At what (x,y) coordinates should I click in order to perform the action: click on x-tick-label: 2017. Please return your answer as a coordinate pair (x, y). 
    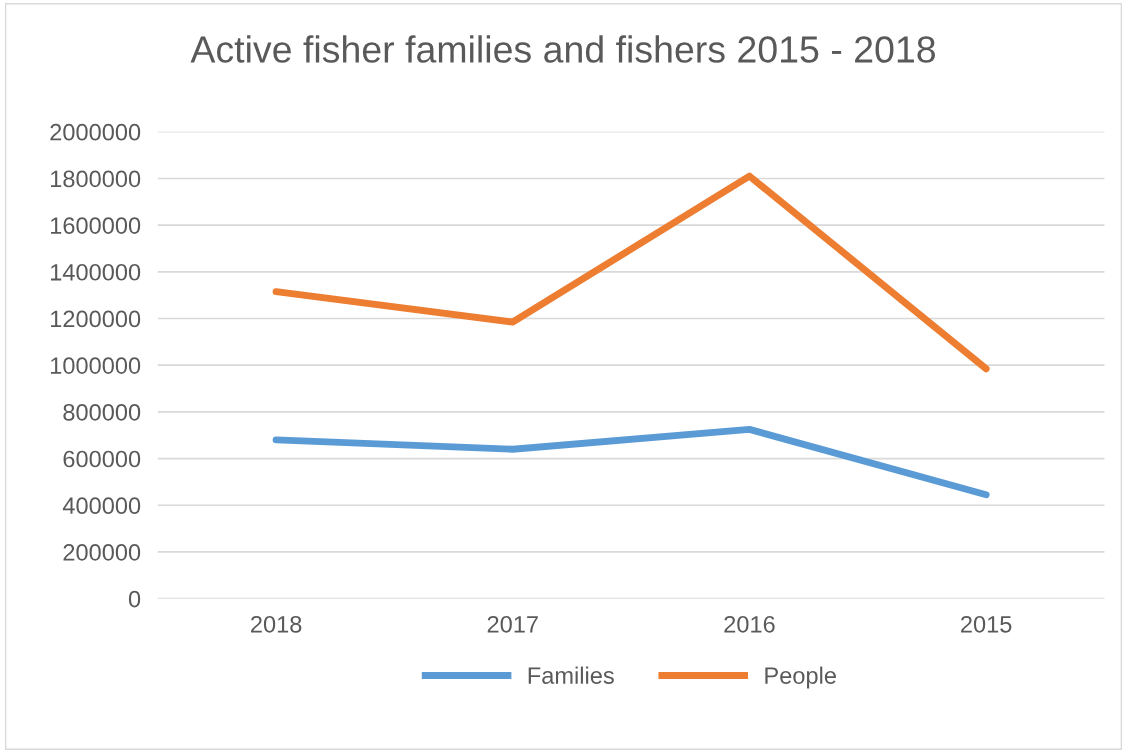
    Looking at the image, I should click on (512, 624).